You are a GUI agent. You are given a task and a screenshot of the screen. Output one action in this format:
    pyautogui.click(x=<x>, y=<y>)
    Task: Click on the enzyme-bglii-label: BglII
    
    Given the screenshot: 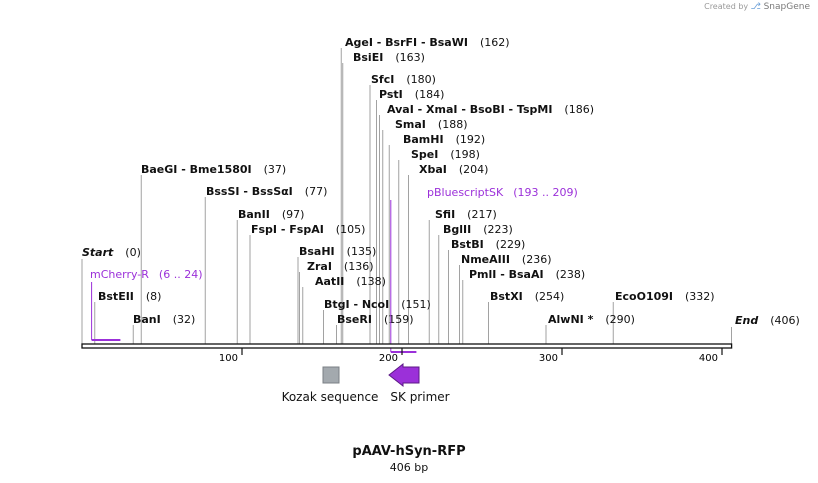 What is the action you would take?
    pyautogui.click(x=457, y=229)
    